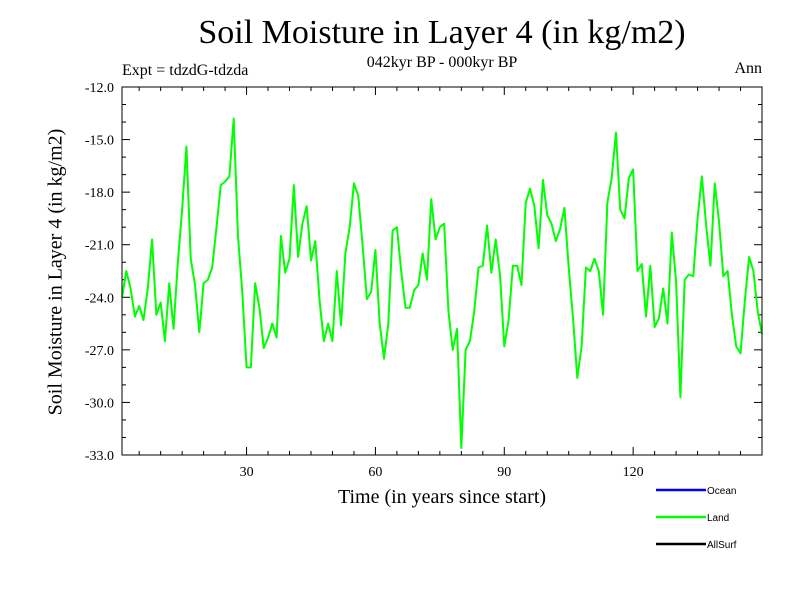 The image size is (800, 600). What do you see at coordinates (247, 472) in the screenshot?
I see `x-tick-label: 30` at bounding box center [247, 472].